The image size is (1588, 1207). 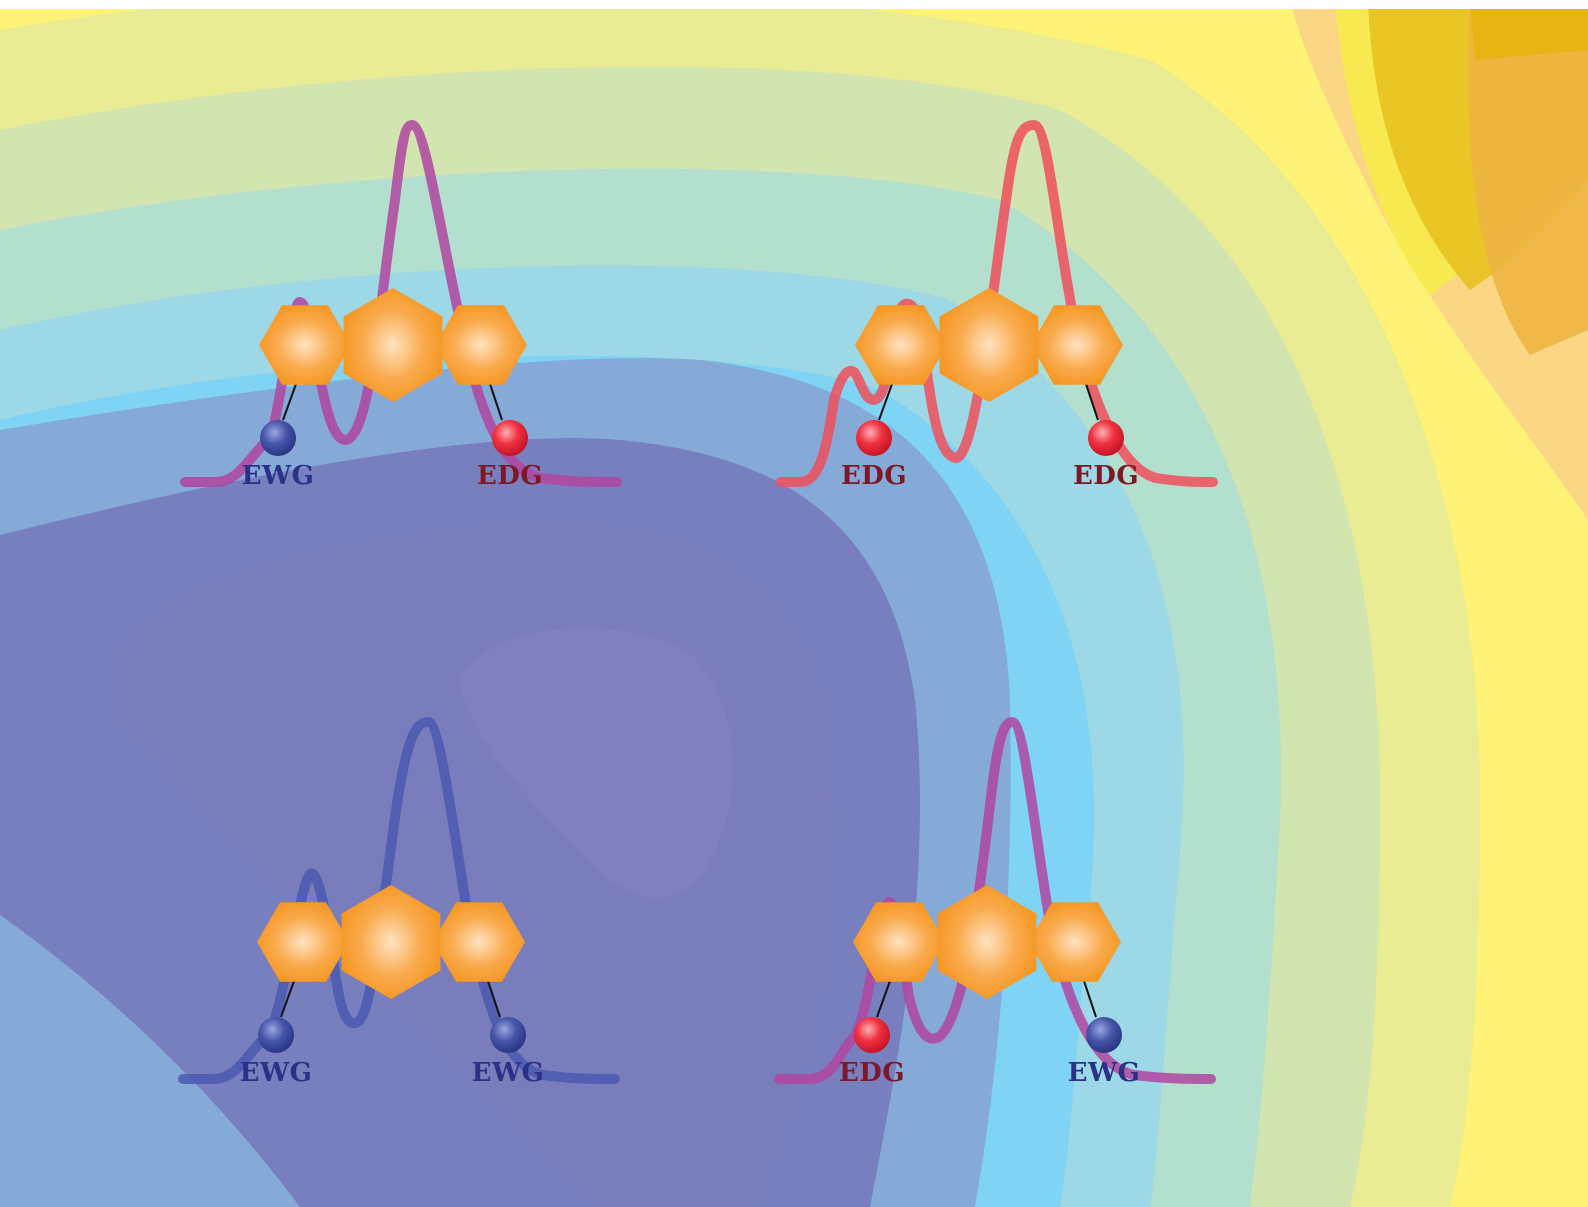 I want to click on contour-corner-band, so click(x=150, y=1061).